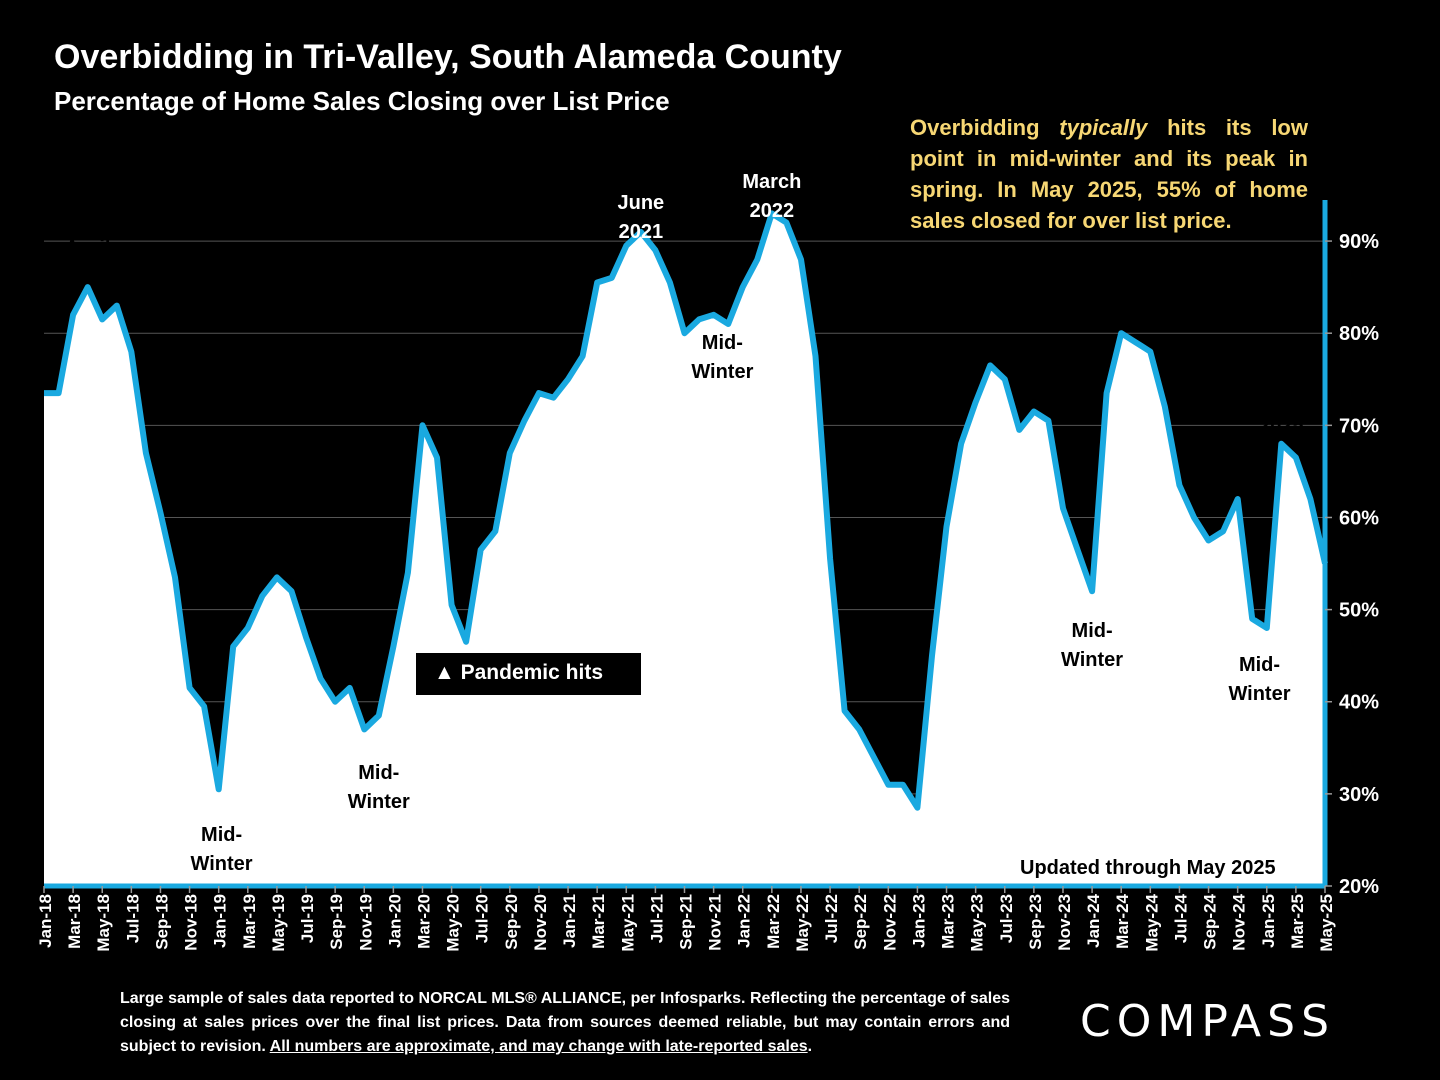 The height and width of the screenshot is (1080, 1440). I want to click on x-tick-label: Sep-23, so click(1035, 922).